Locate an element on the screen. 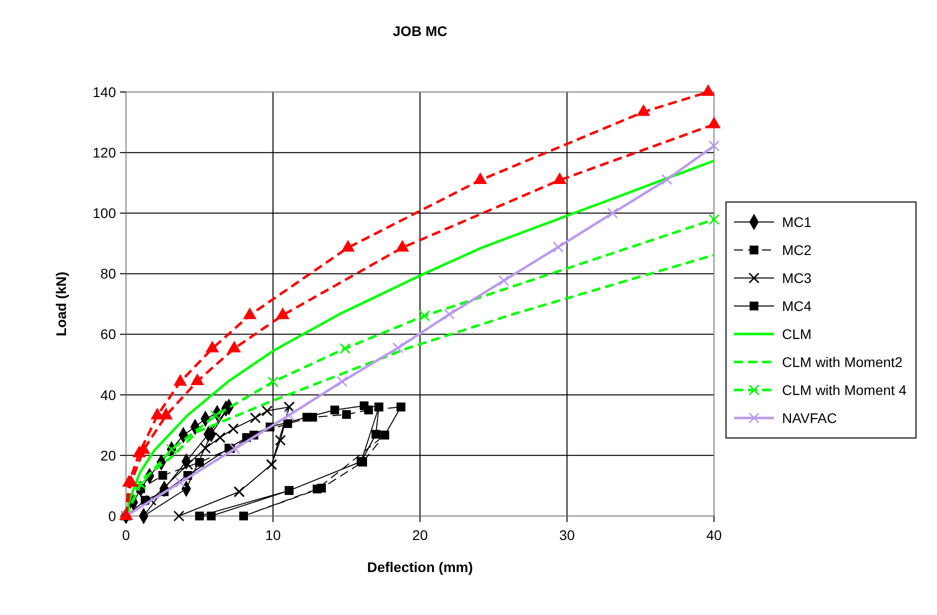  x-tick-label: 40 is located at coordinates (714, 535).